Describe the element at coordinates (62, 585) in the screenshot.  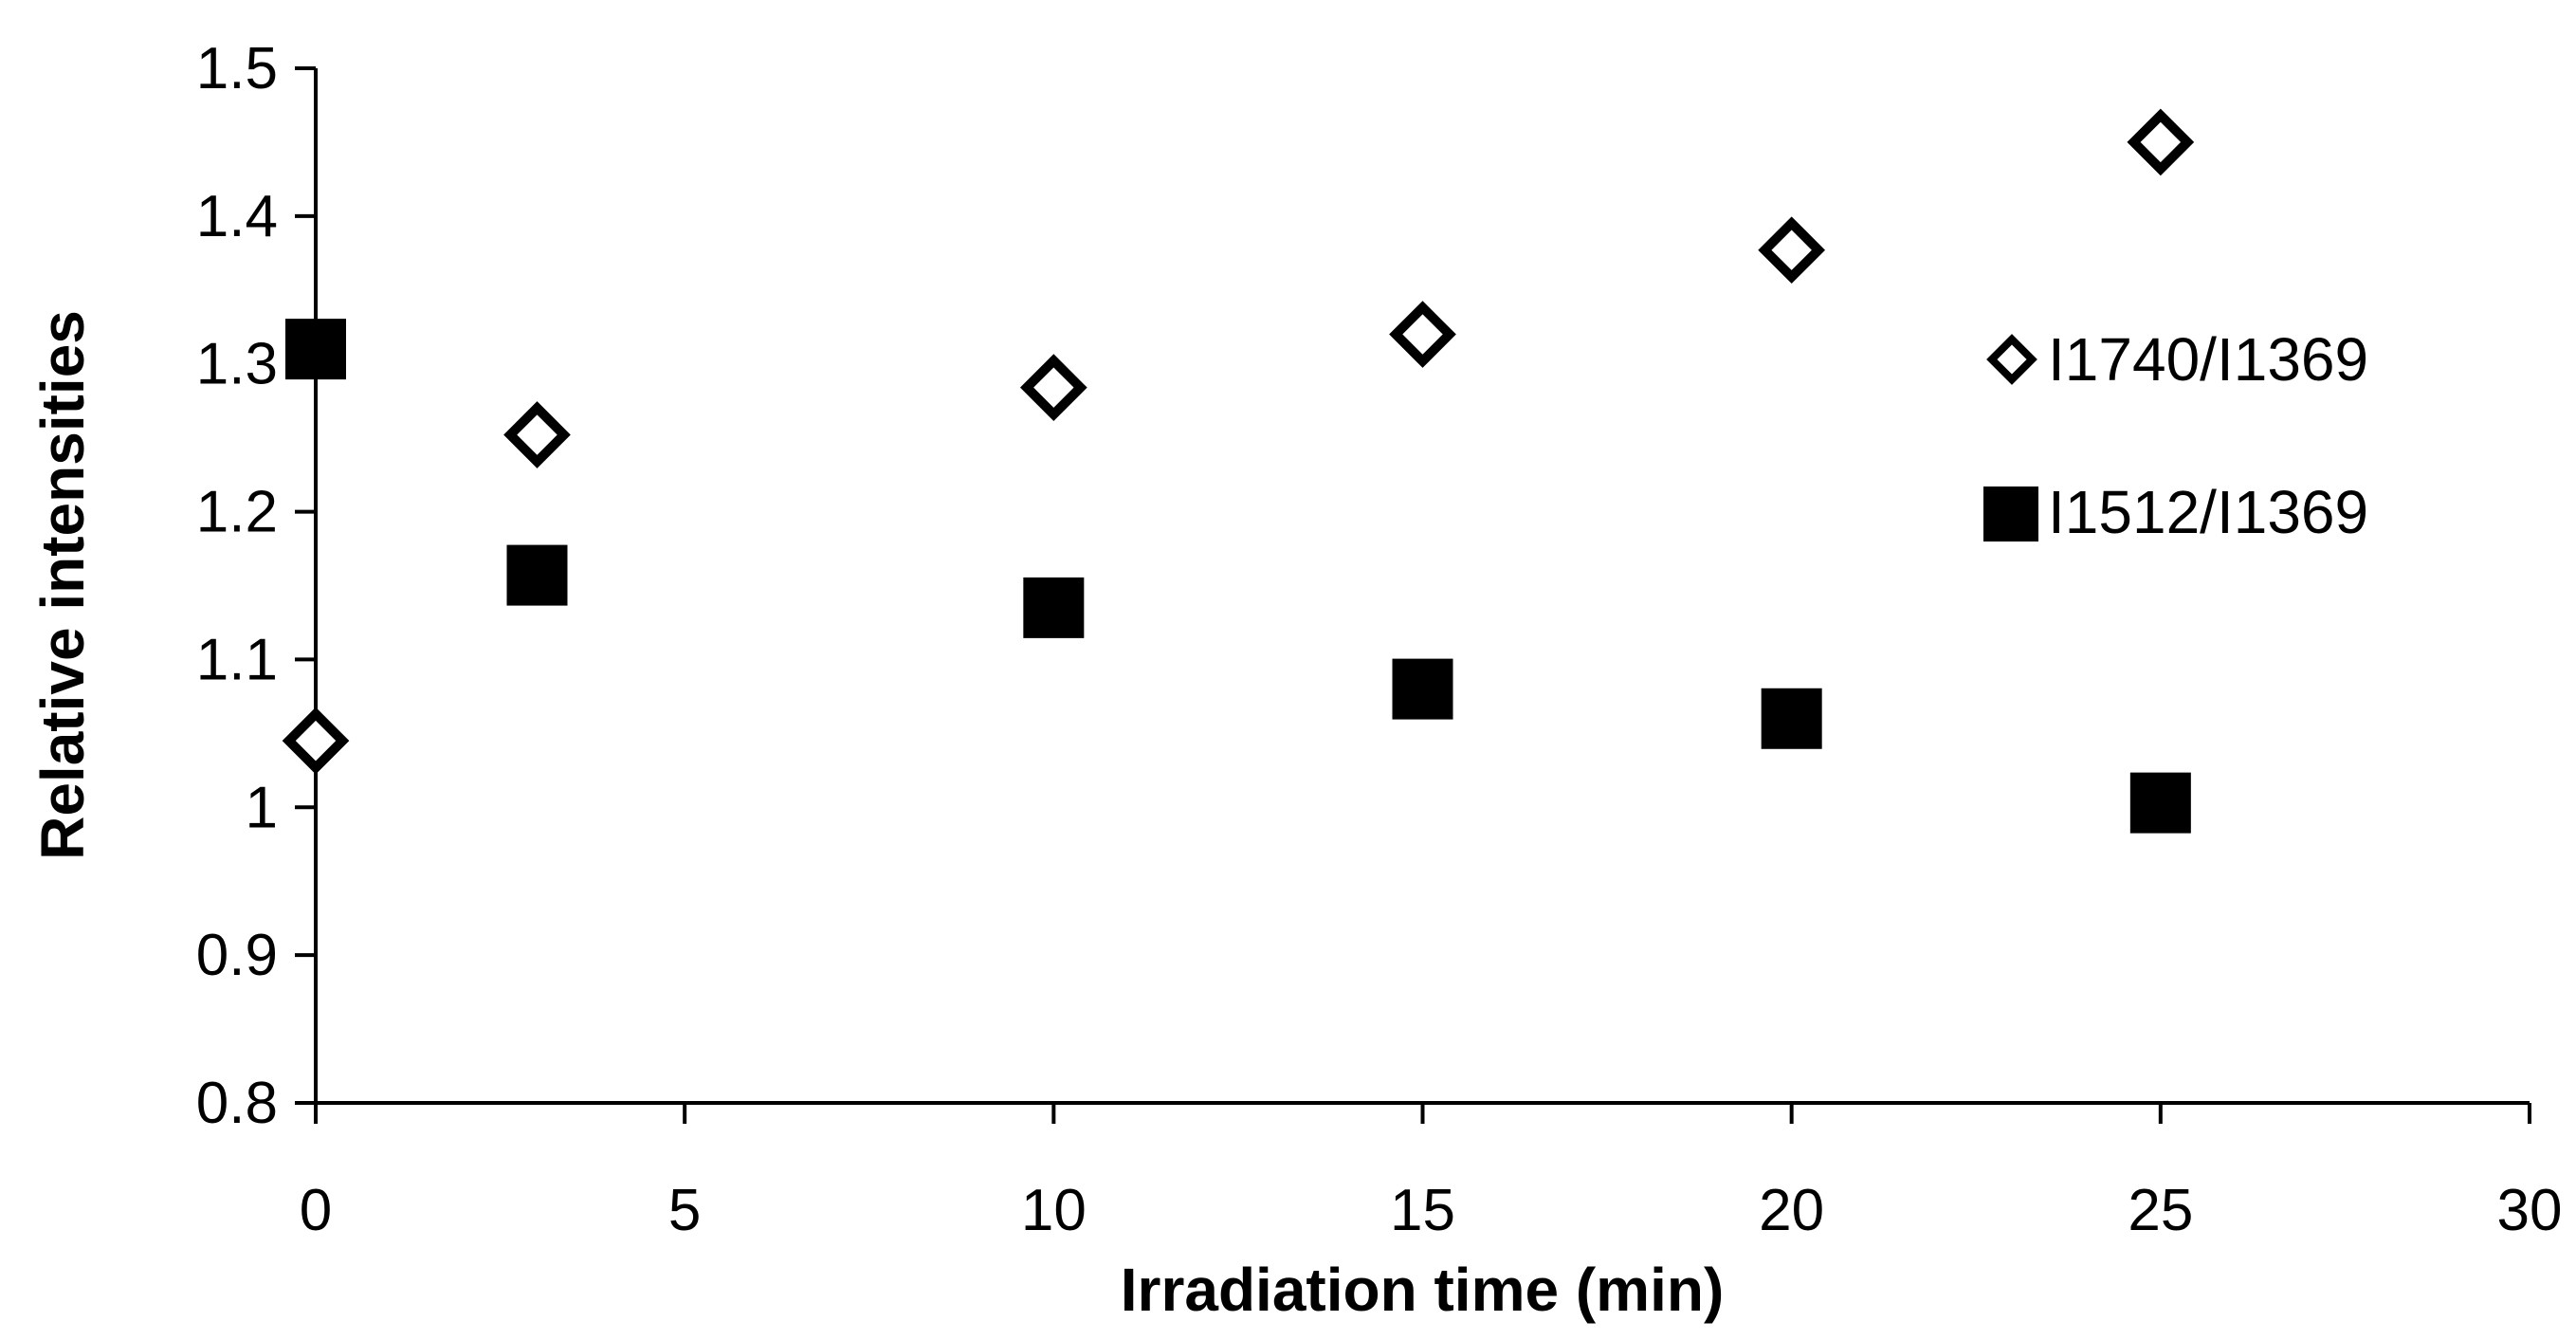
I see `y-axis-title: Relative intensities` at that location.